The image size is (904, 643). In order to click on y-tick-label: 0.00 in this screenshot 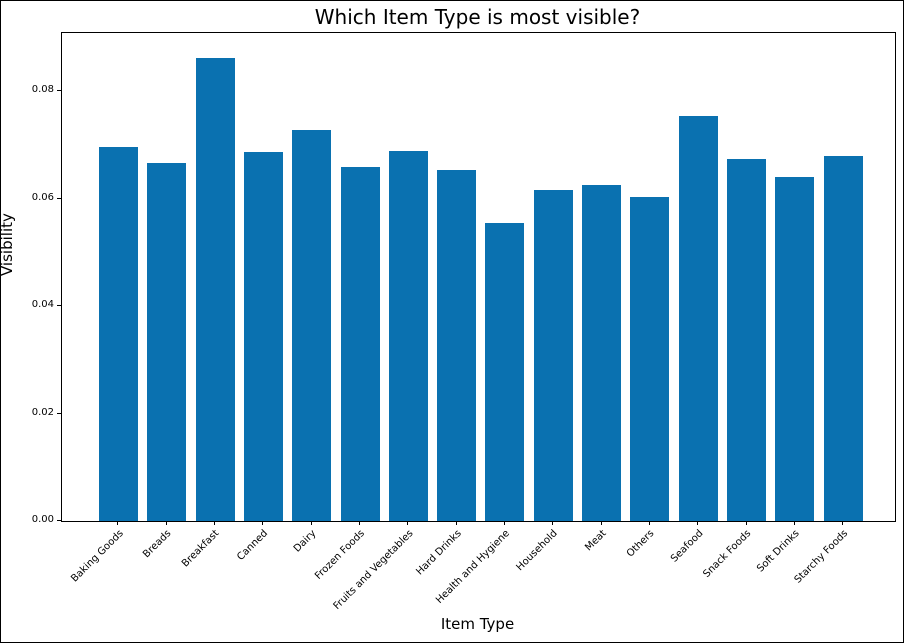, I will do `click(42, 519)`.